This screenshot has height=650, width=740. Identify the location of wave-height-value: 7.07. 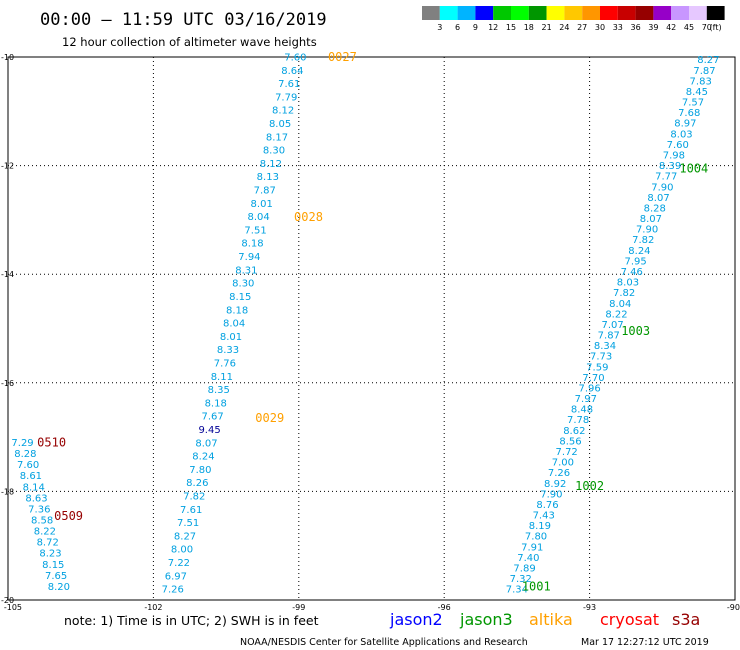
(612, 325).